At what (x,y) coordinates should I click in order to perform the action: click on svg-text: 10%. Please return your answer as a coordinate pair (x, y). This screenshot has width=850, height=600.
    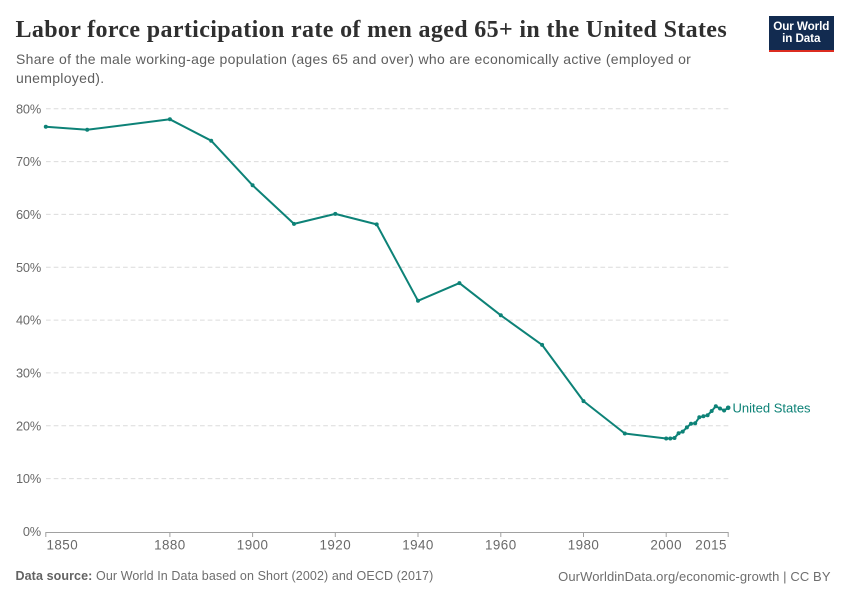
    Looking at the image, I should click on (28, 478).